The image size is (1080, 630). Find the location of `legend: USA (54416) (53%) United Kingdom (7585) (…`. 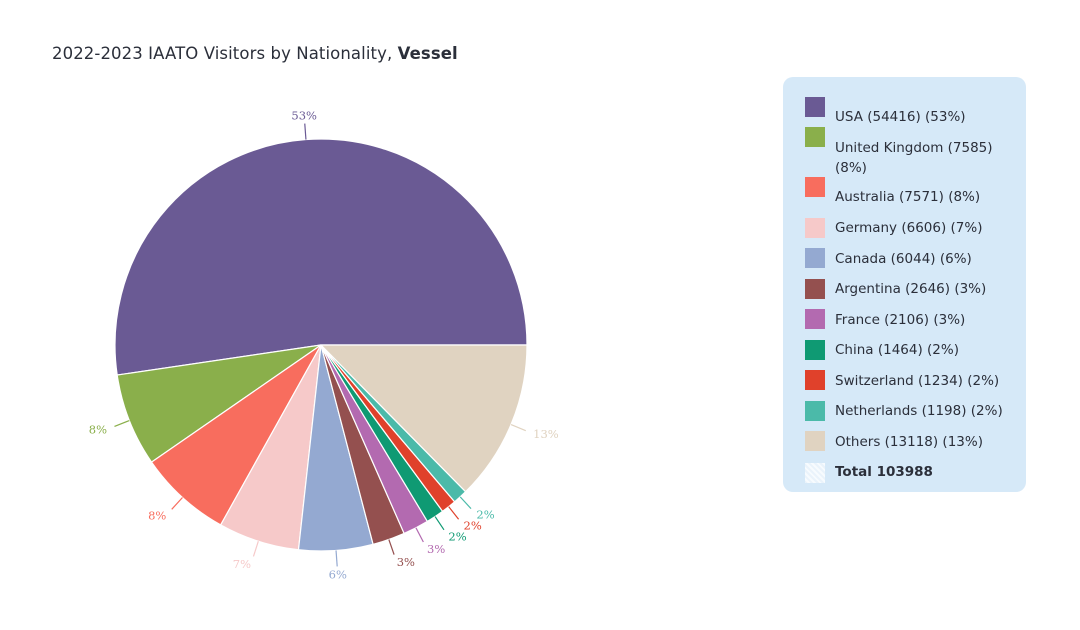

legend: USA (54416) (53%) United Kingdom (7585) (… is located at coordinates (904, 284).